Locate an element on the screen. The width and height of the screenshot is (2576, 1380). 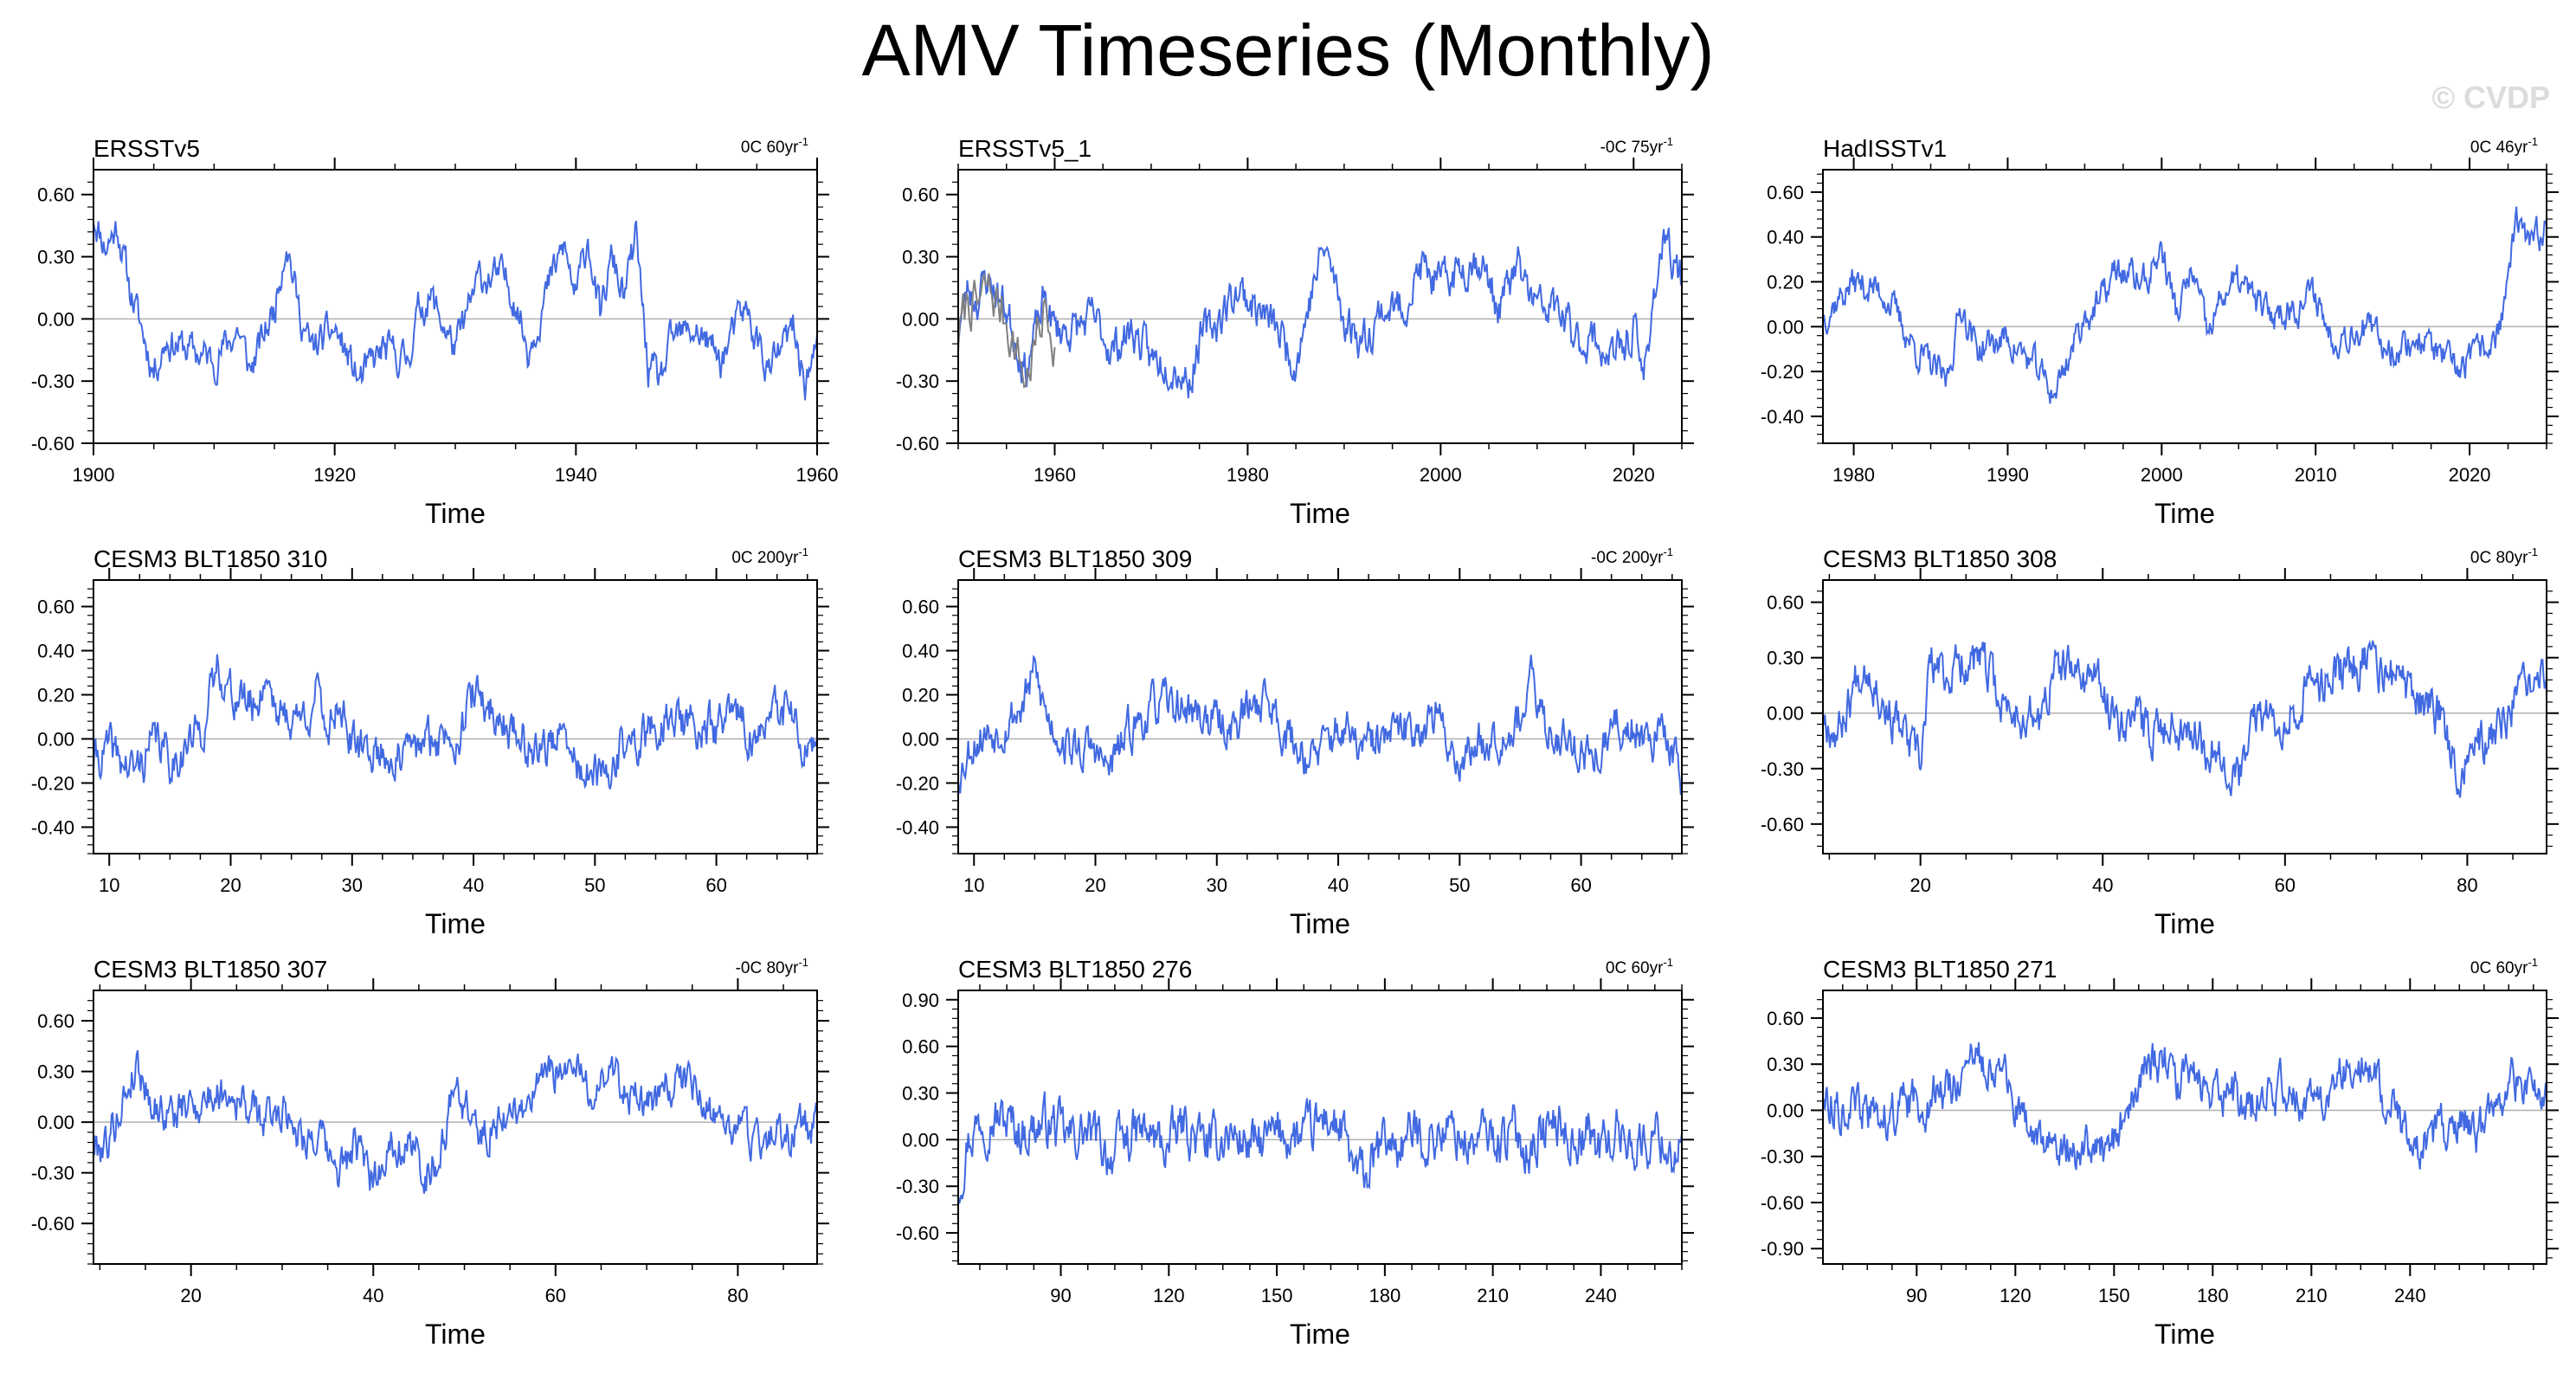
x-tick-label: 1900 is located at coordinates (94, 475).